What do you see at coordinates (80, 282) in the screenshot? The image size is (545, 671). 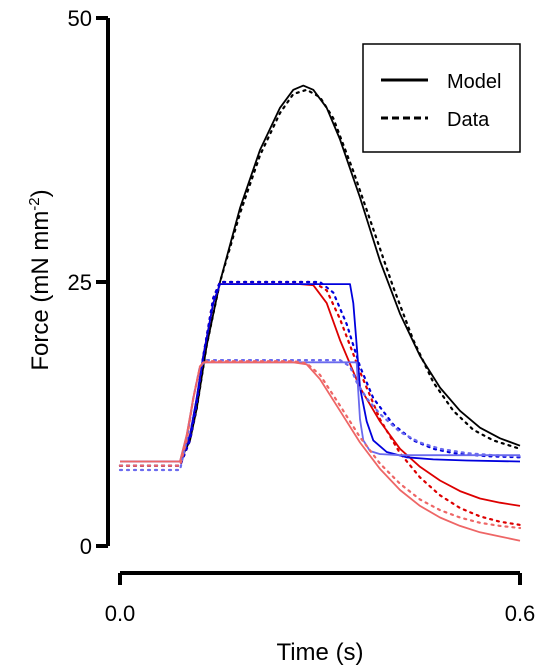 I see `y-tick-label: 25` at bounding box center [80, 282].